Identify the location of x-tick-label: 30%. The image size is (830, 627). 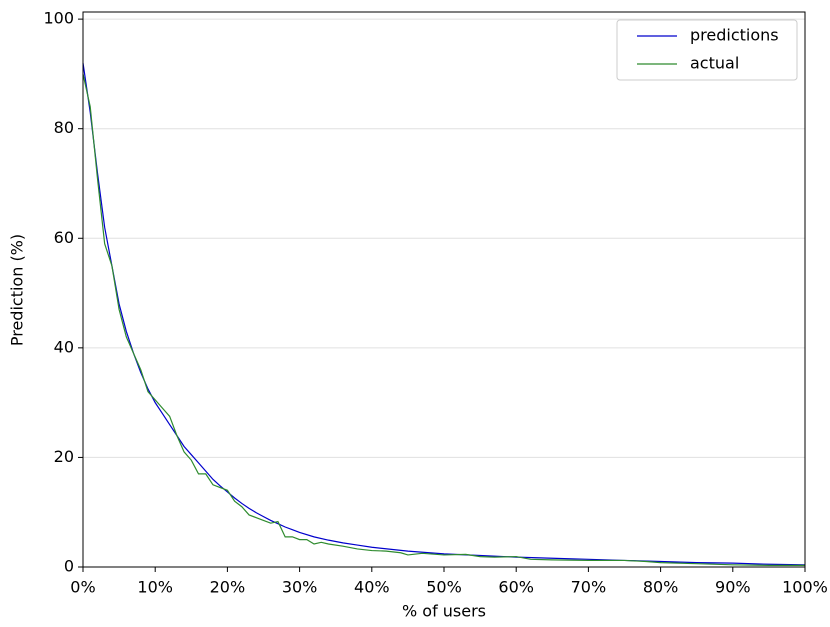
(300, 587).